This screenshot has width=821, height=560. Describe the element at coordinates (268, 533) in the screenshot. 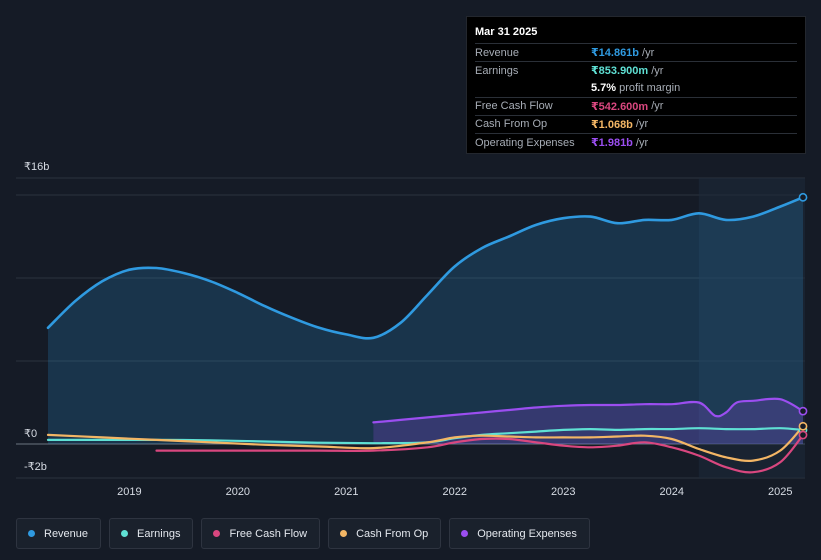

I see `legend-label: Free Cash Flow` at that location.